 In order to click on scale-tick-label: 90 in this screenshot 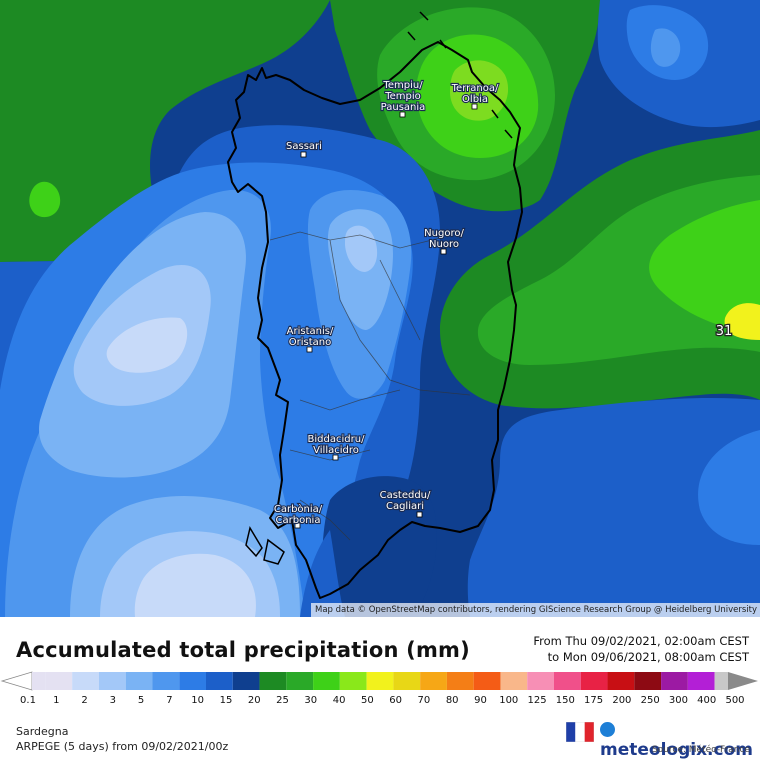, I will do `click(480, 700)`.